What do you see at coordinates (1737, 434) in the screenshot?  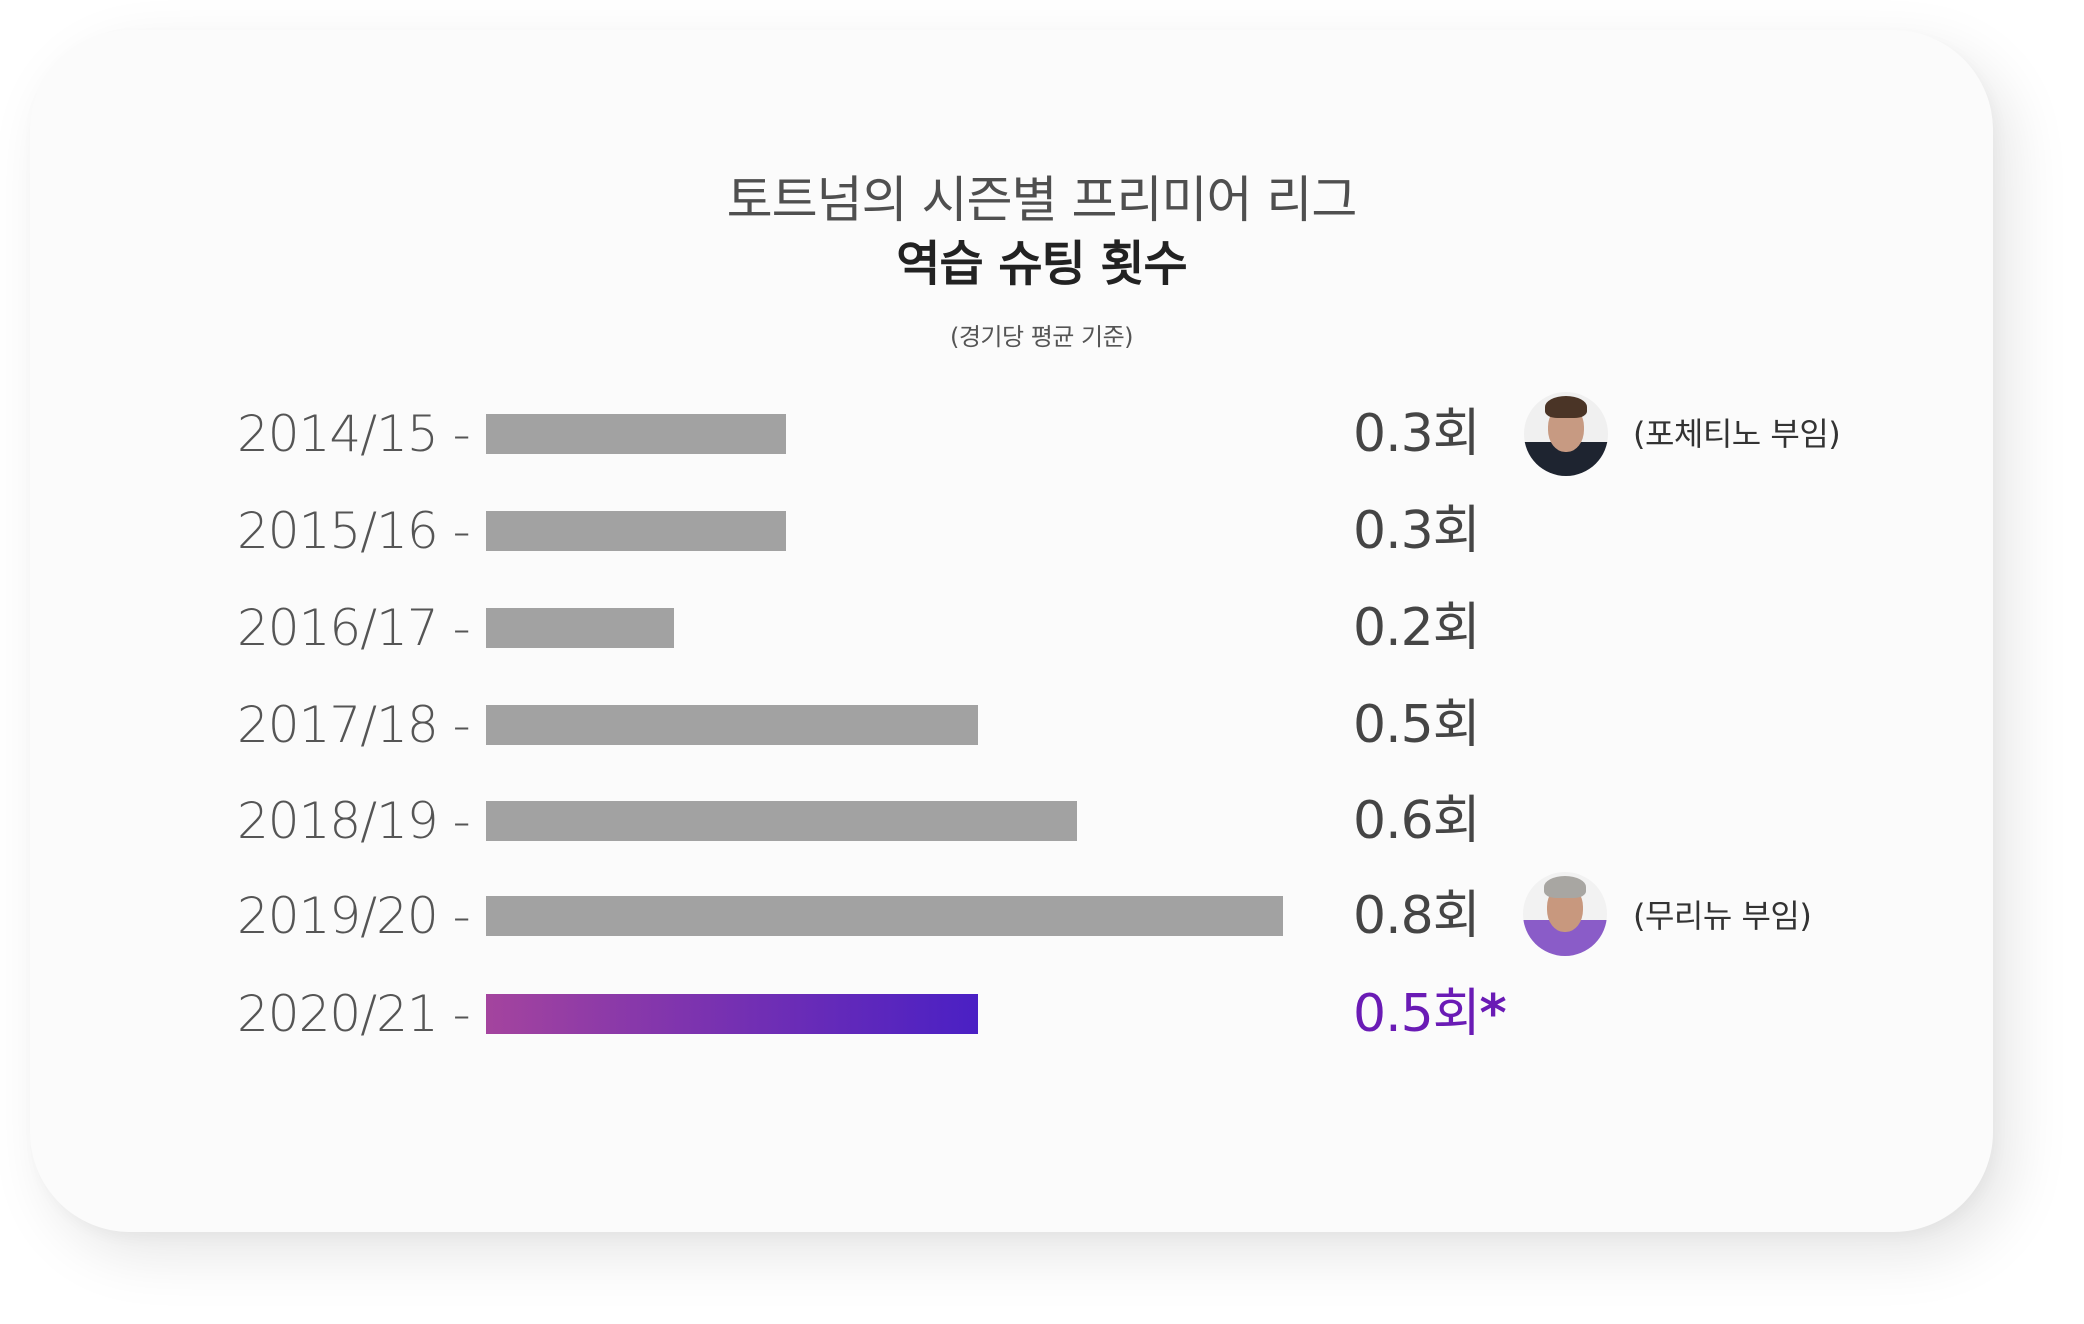 I see `manager-note: (포체티노 부임)` at bounding box center [1737, 434].